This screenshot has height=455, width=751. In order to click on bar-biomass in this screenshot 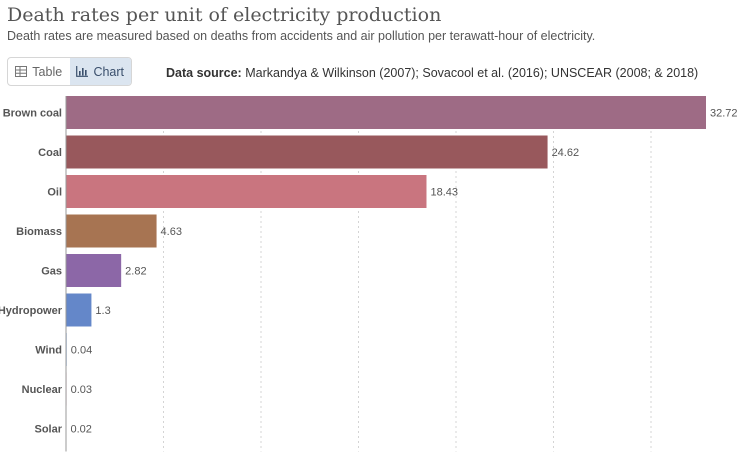, I will do `click(111, 231)`.